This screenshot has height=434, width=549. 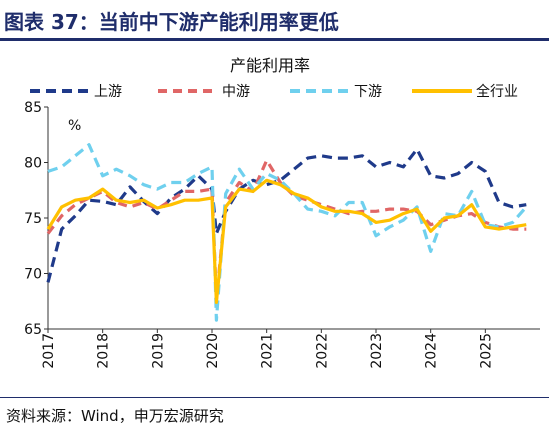 I want to click on footer-rule, so click(x=274, y=397).